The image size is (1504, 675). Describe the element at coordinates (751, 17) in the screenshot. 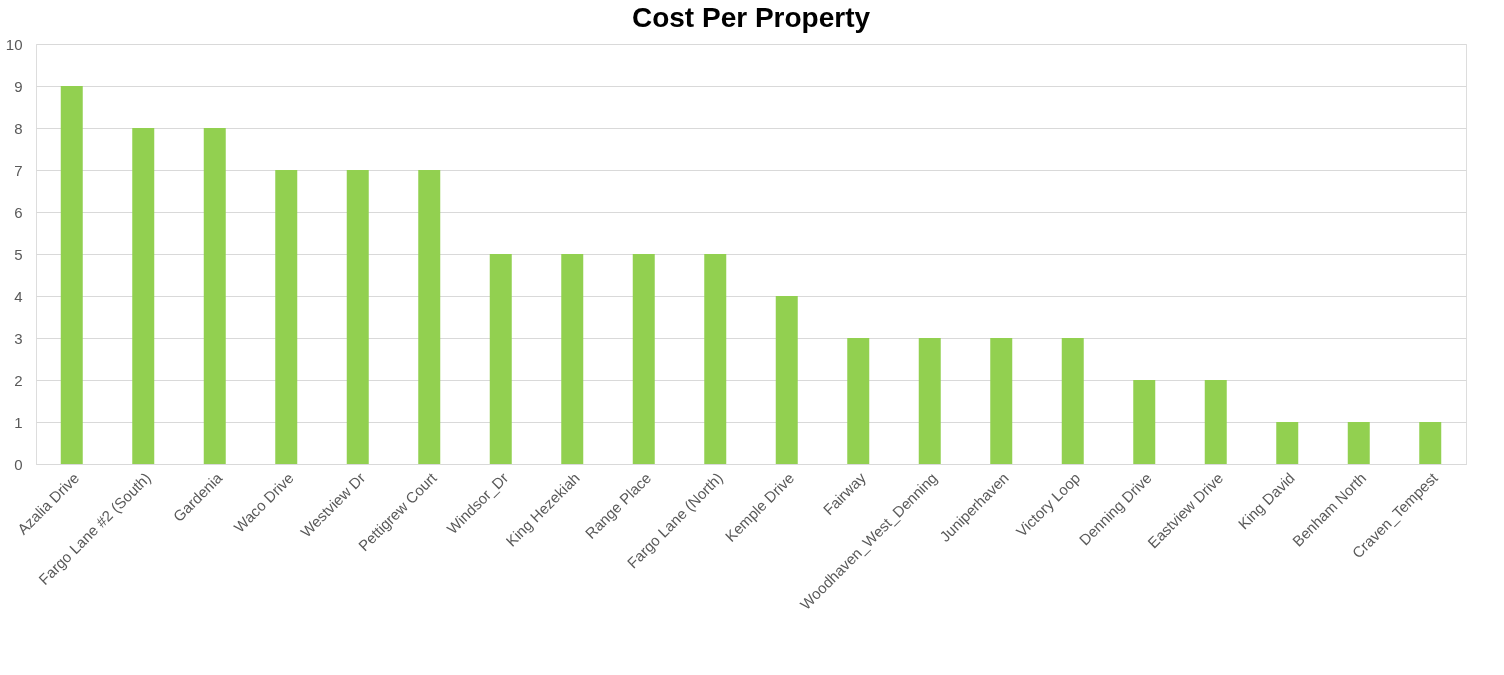

I see `chart-title: Cost Per Property` at that location.